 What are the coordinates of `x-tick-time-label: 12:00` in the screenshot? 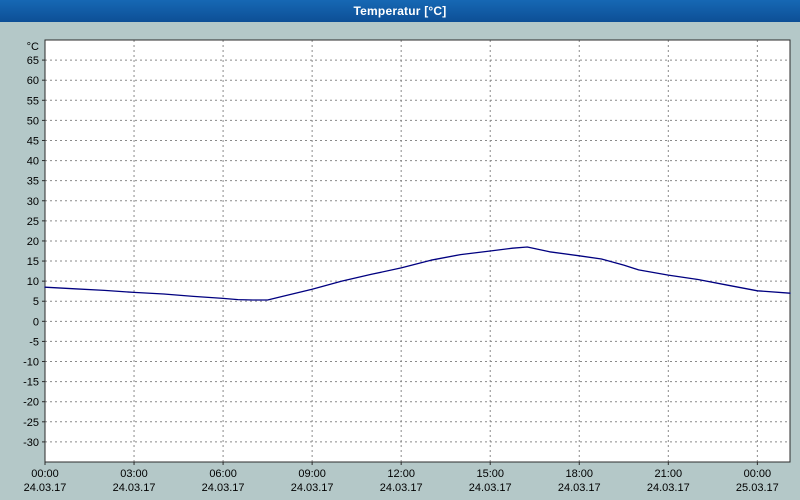 It's located at (401, 474).